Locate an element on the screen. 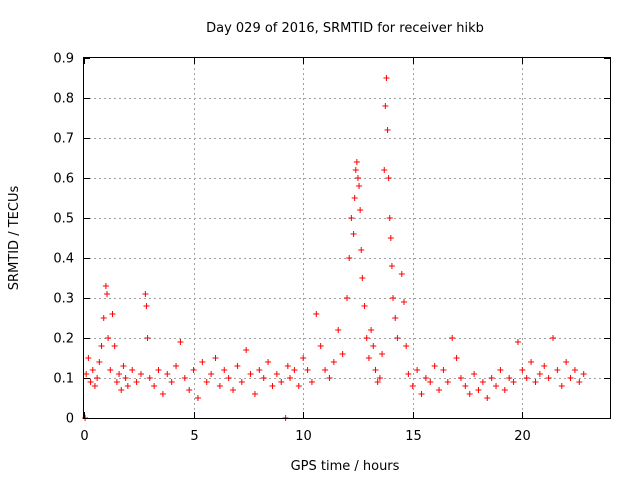 The height and width of the screenshot is (480, 640). y-tick-label: 0.8 is located at coordinates (63, 99).